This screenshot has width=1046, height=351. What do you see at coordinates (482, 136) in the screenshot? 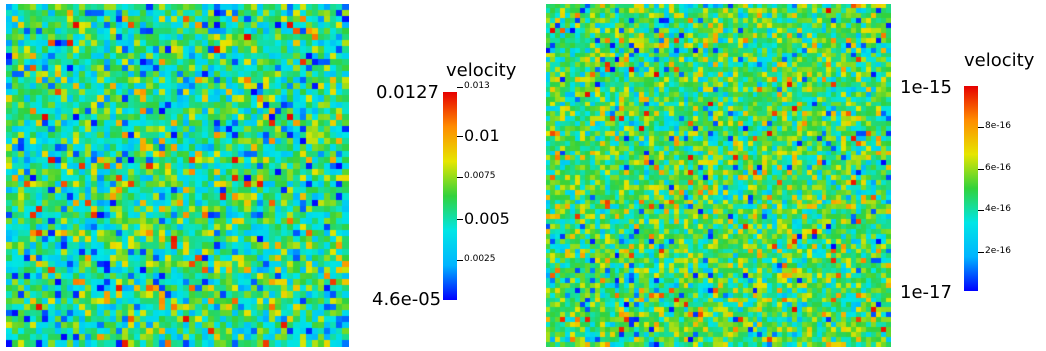
I see `colorbar-tick-label: 0.01` at bounding box center [482, 136].